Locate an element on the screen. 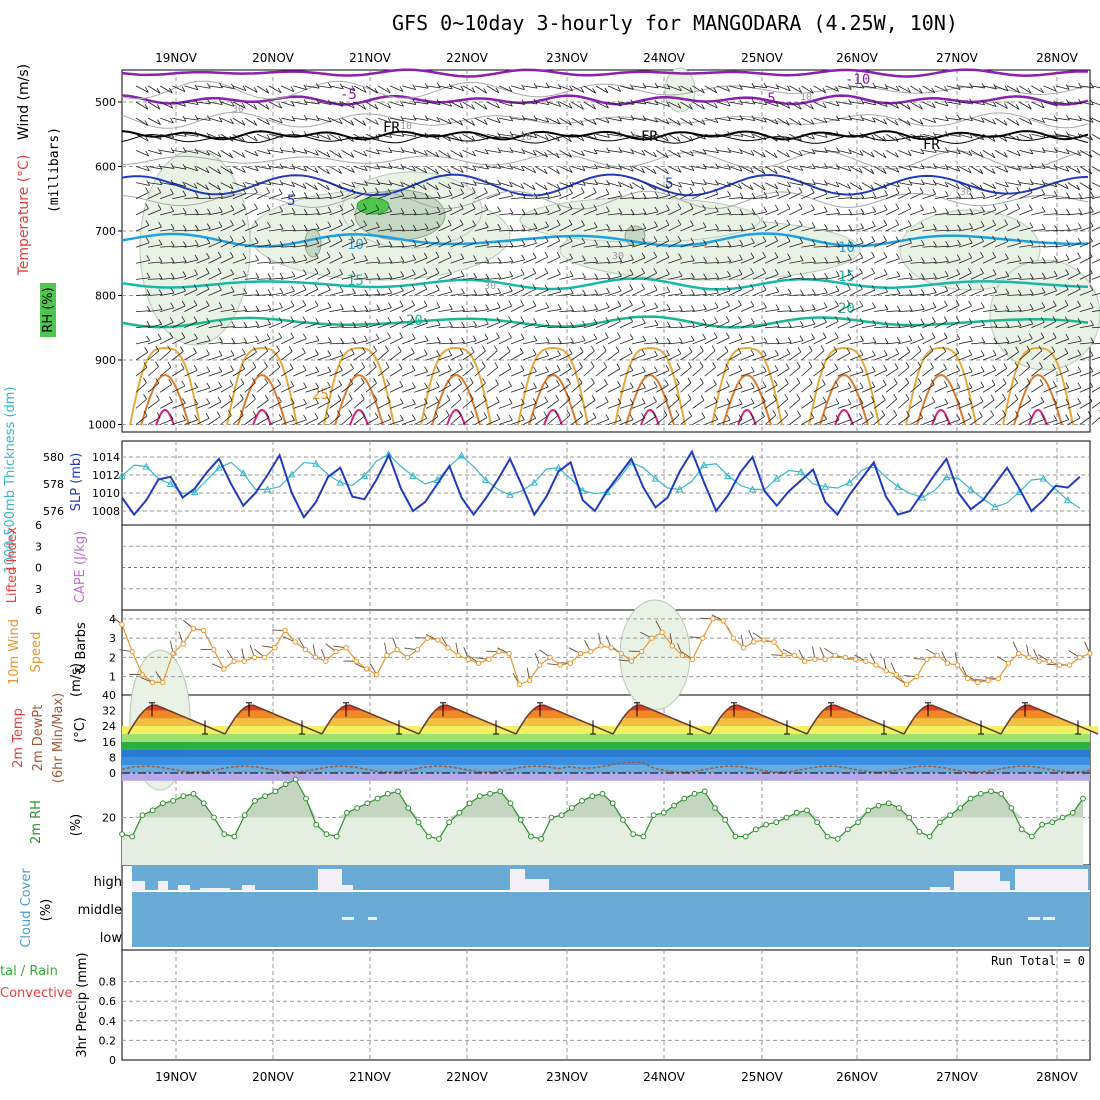 The width and height of the screenshot is (1100, 1100). mid-cloud-clear-block is located at coordinates (1034, 918).